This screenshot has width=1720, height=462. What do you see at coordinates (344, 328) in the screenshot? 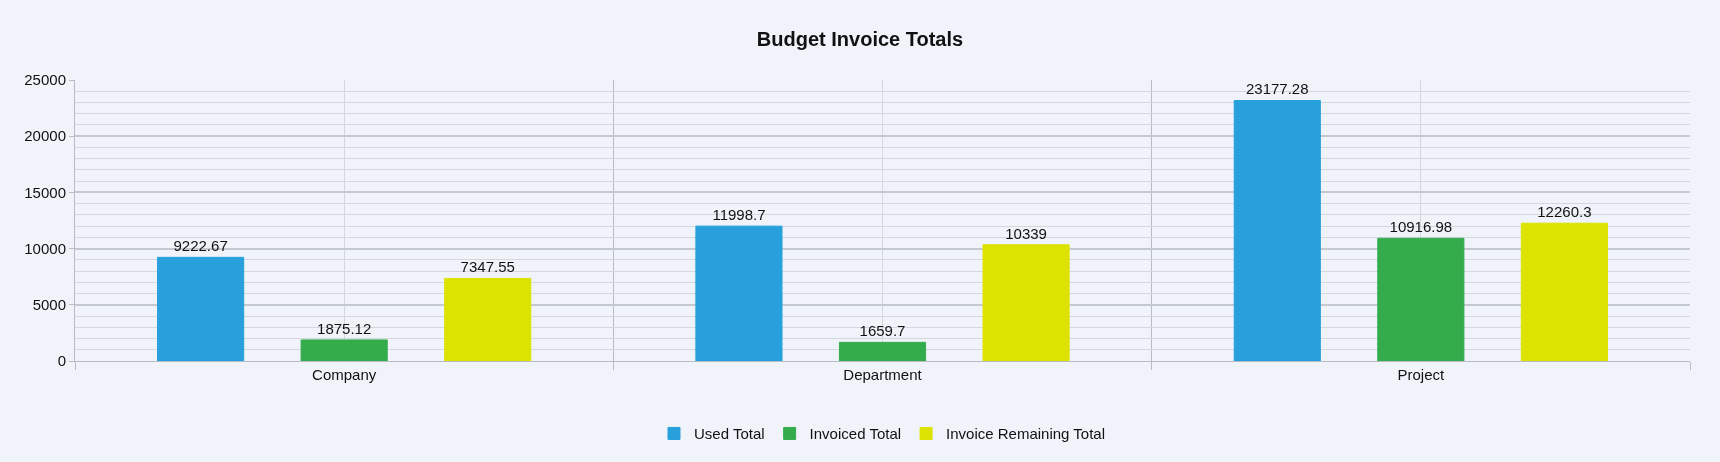
I see `data-label: 1875.12` at bounding box center [344, 328].